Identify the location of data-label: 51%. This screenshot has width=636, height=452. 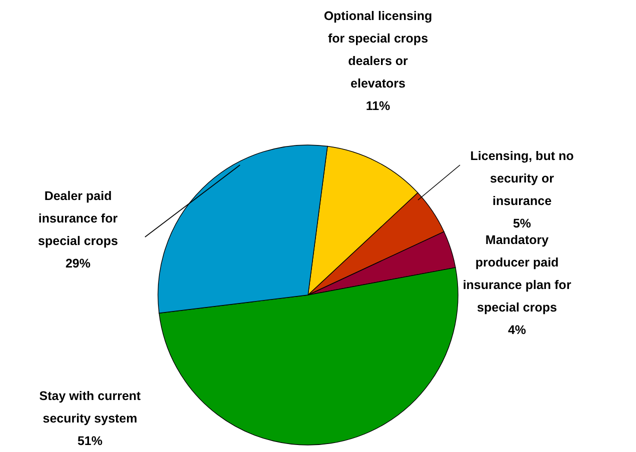
(90, 441).